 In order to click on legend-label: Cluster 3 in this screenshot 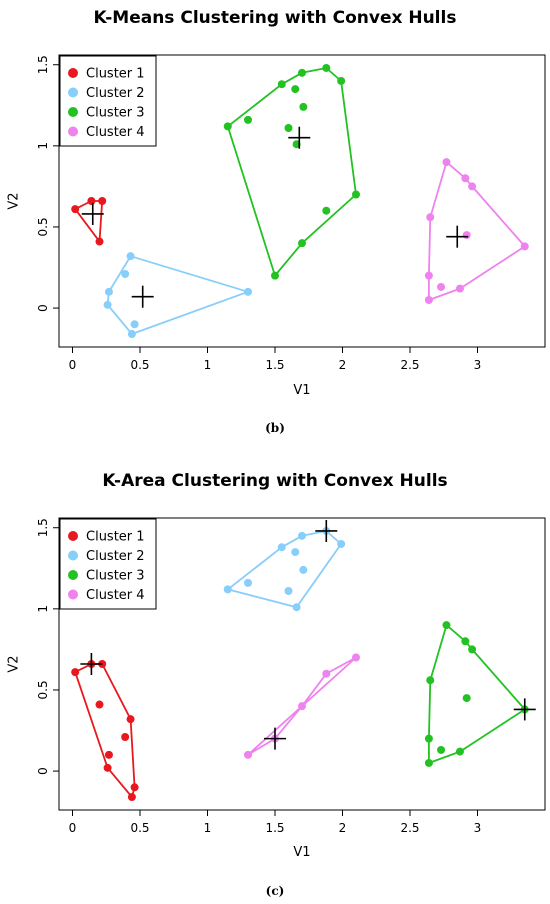, I will do `click(115, 576)`.